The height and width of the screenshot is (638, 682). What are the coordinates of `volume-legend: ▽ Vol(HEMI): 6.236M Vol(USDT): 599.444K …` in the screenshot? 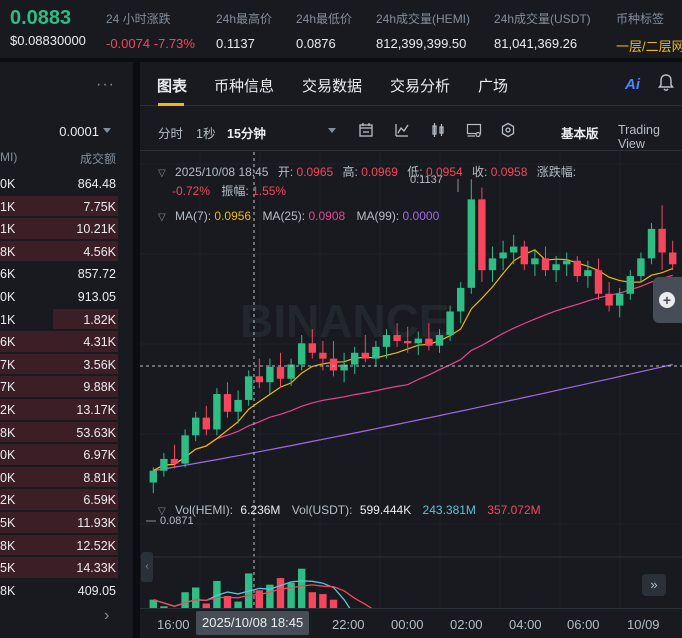 It's located at (349, 510).